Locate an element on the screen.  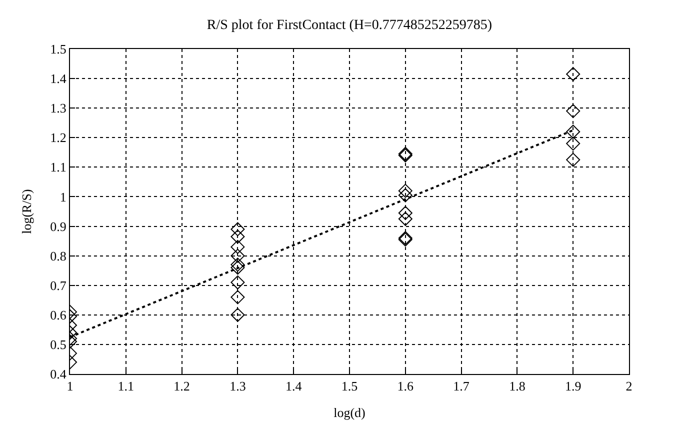
x-tick-label: 1.5 is located at coordinates (349, 386).